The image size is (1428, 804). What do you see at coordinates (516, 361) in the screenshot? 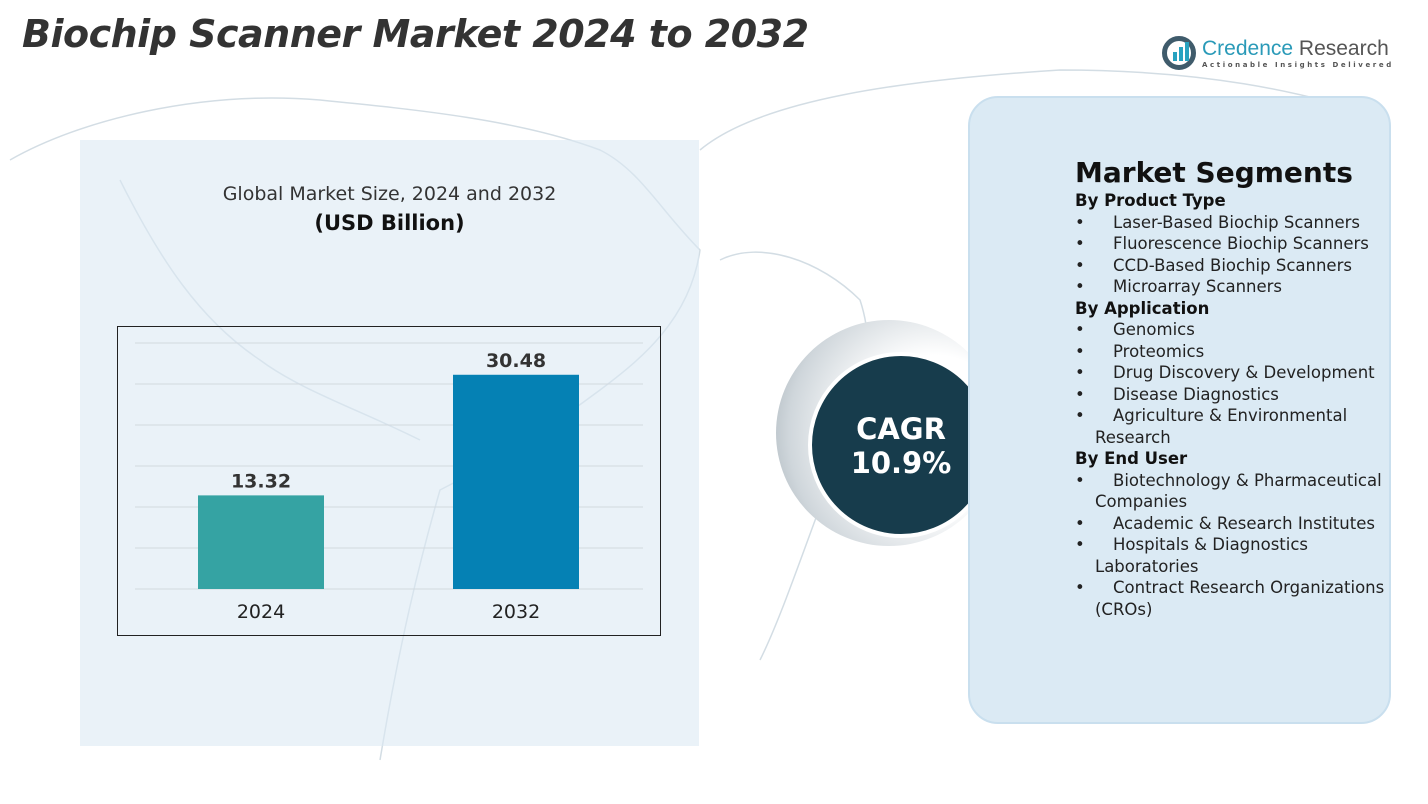
I see `data-label: 30.48` at bounding box center [516, 361].